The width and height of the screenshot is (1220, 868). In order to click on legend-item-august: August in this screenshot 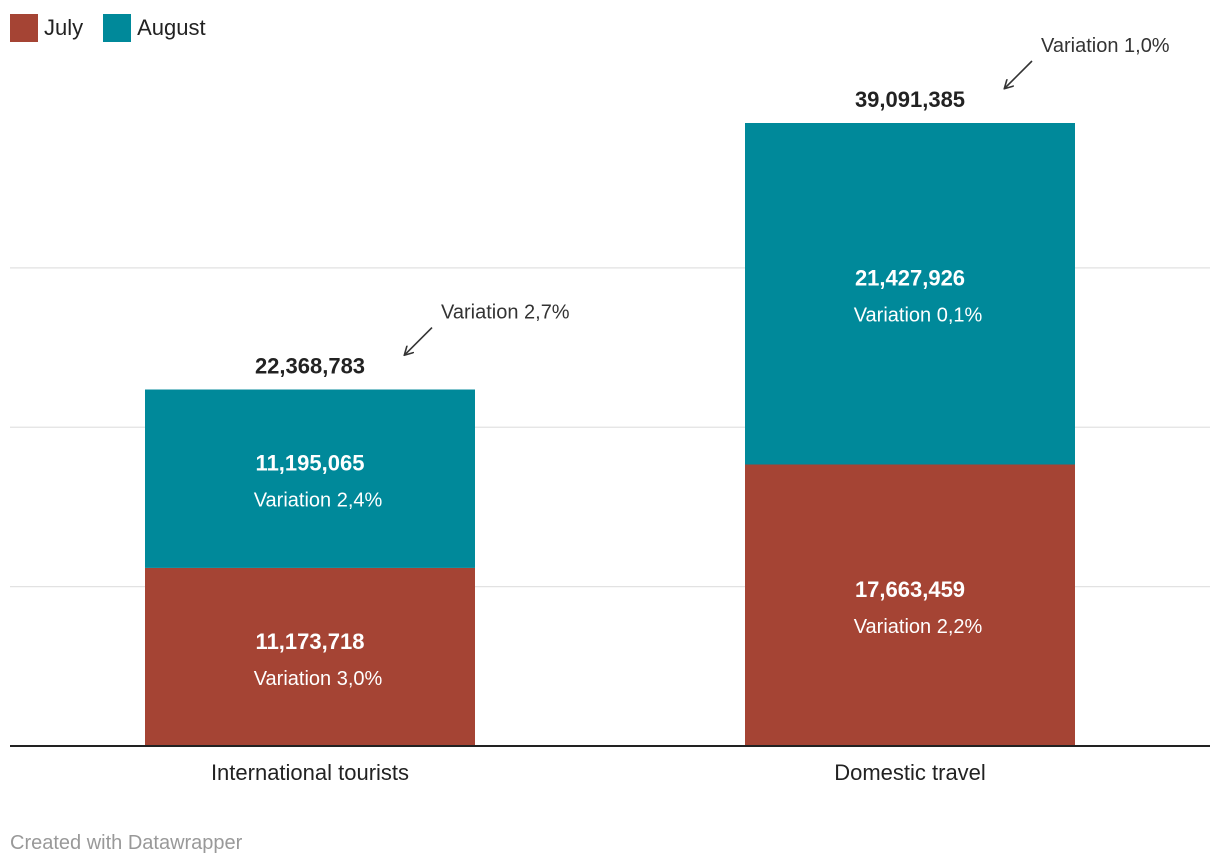, I will do `click(154, 28)`.